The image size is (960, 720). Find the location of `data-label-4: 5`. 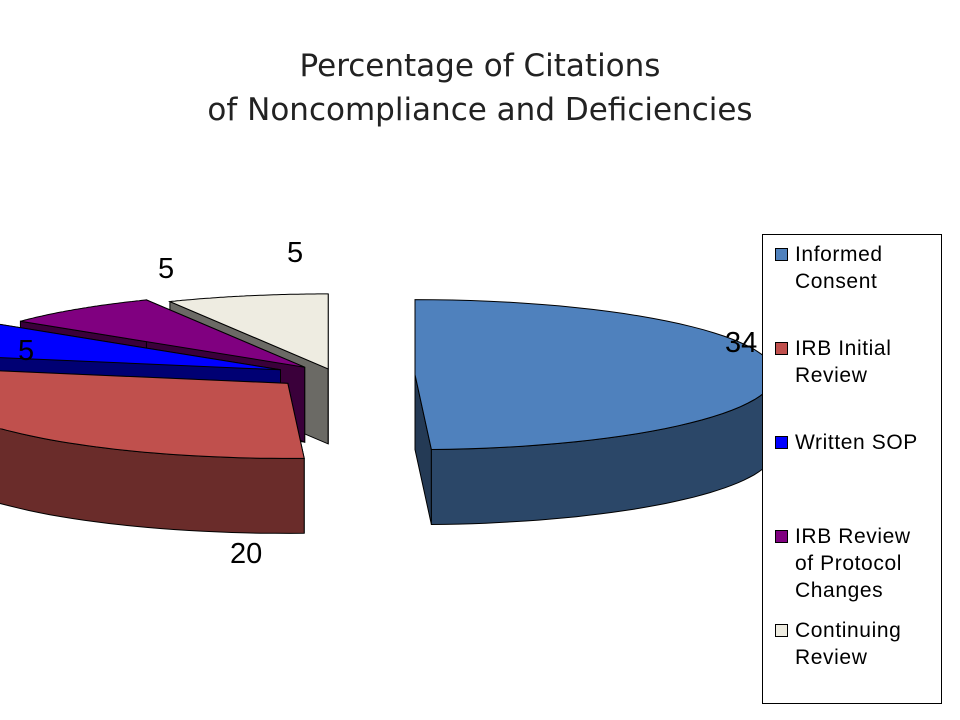

data-label-4: 5 is located at coordinates (166, 269).